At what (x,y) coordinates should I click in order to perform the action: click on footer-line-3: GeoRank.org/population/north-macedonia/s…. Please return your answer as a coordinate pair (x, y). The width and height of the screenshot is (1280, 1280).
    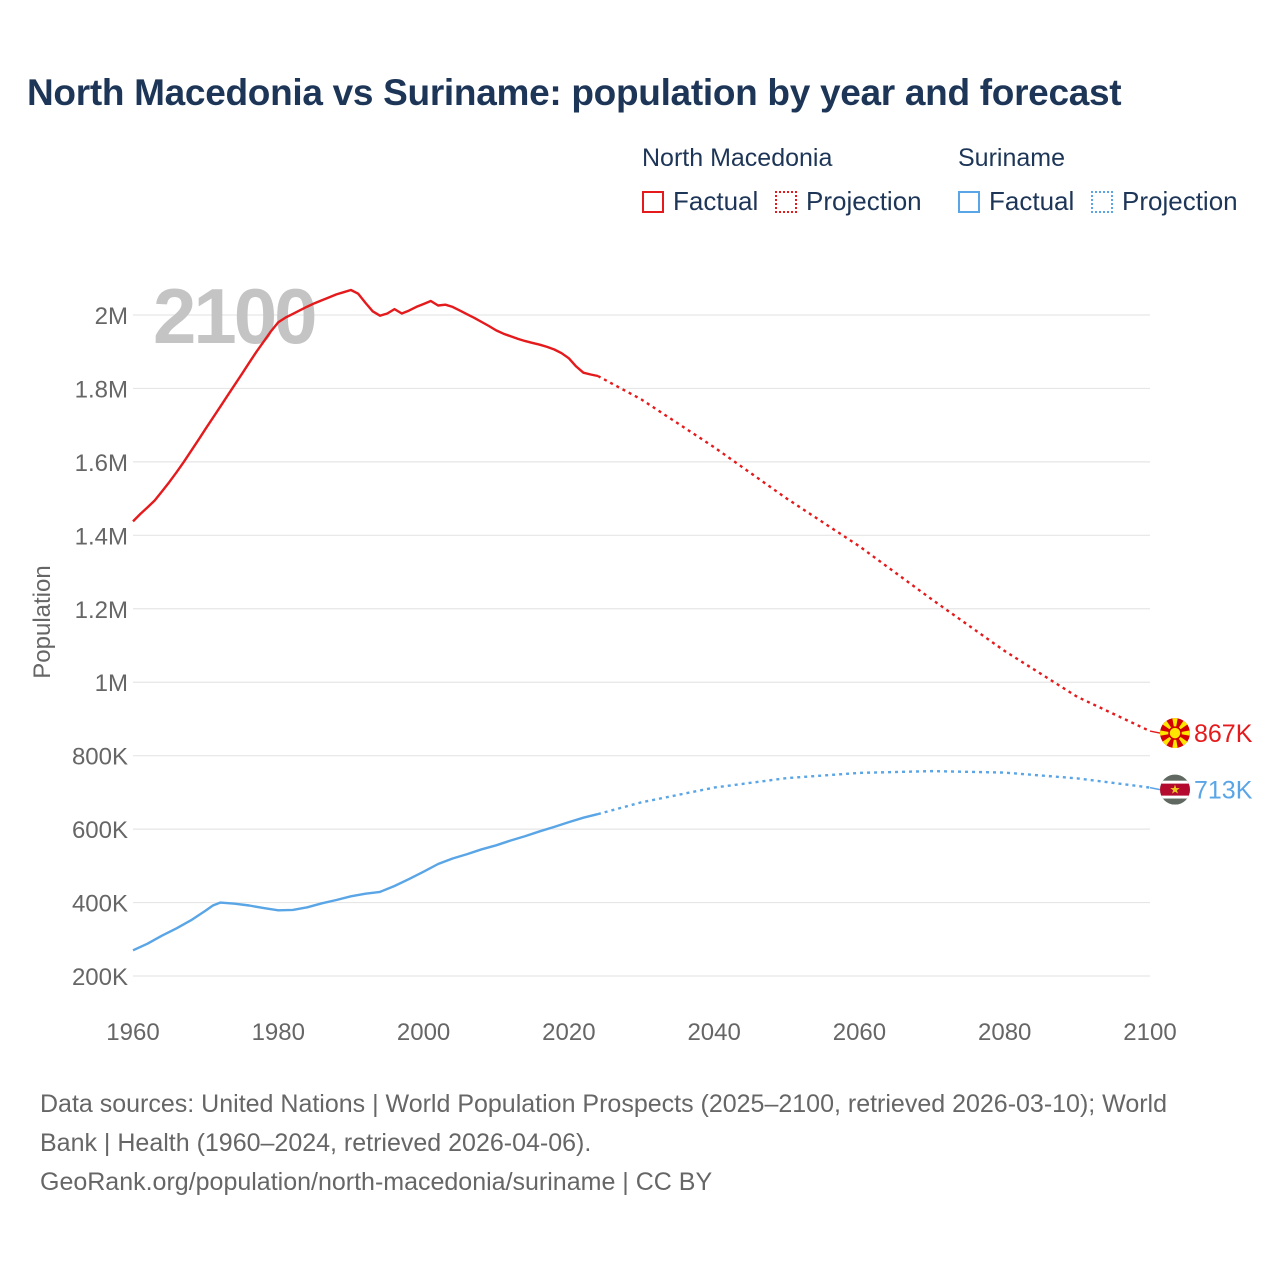
    Looking at the image, I should click on (376, 1182).